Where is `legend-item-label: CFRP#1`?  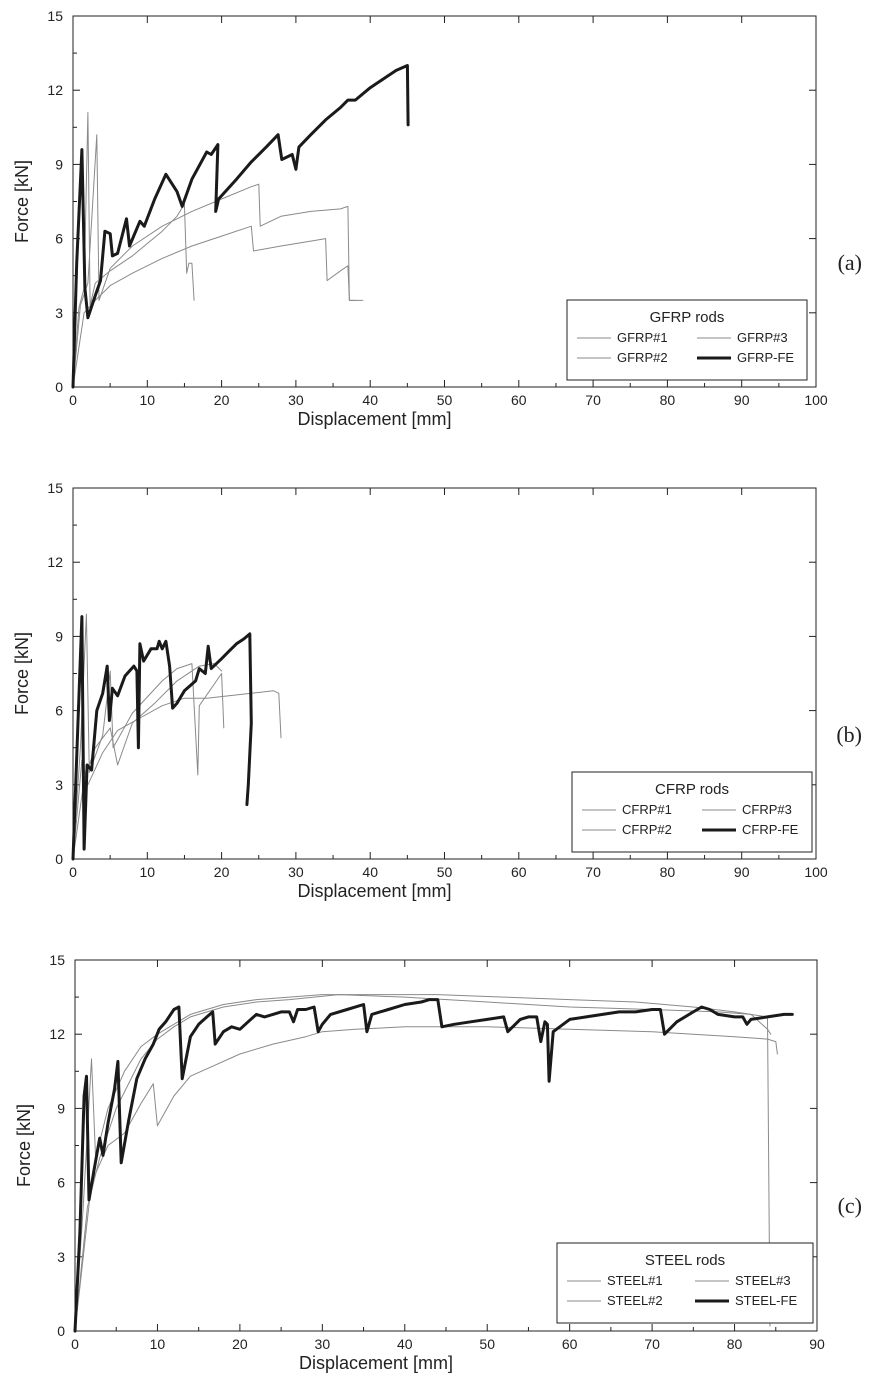 legend-item-label: CFRP#1 is located at coordinates (647, 809).